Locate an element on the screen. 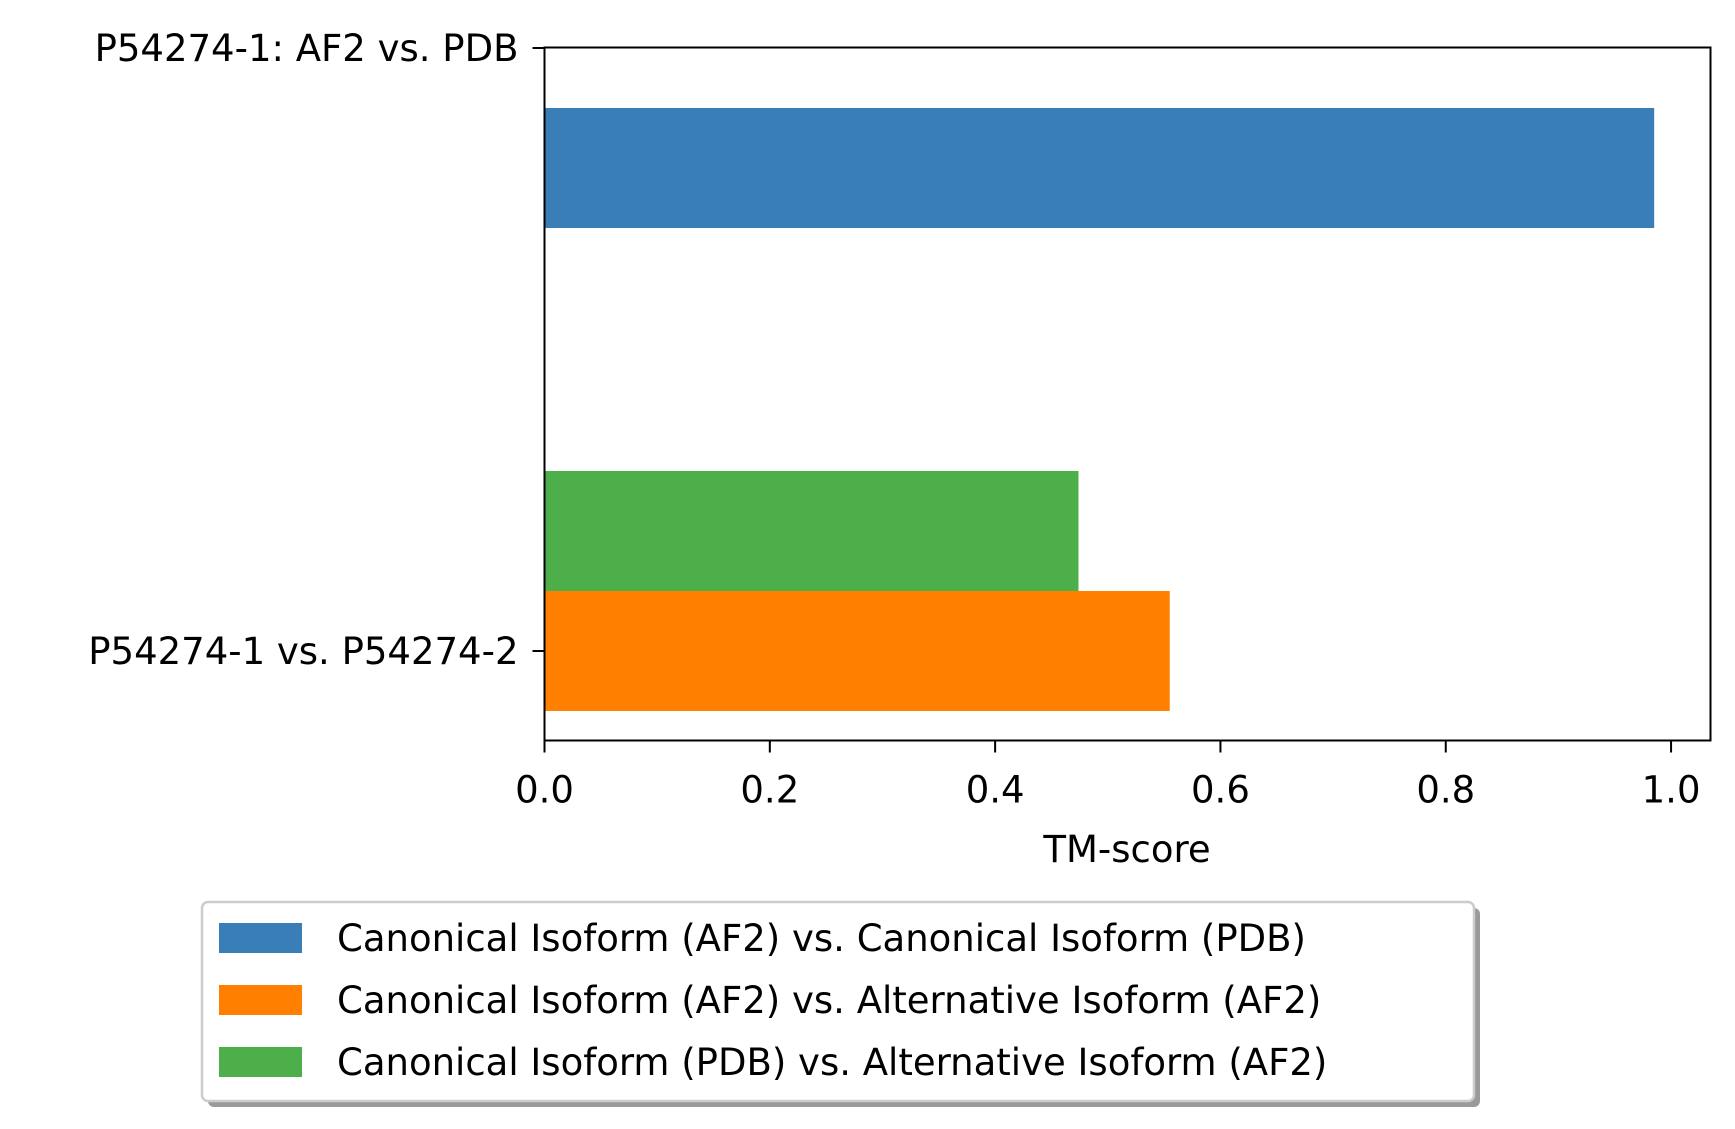 This screenshot has width=1735, height=1129. x-tick-label: 0.6 is located at coordinates (1220, 790).